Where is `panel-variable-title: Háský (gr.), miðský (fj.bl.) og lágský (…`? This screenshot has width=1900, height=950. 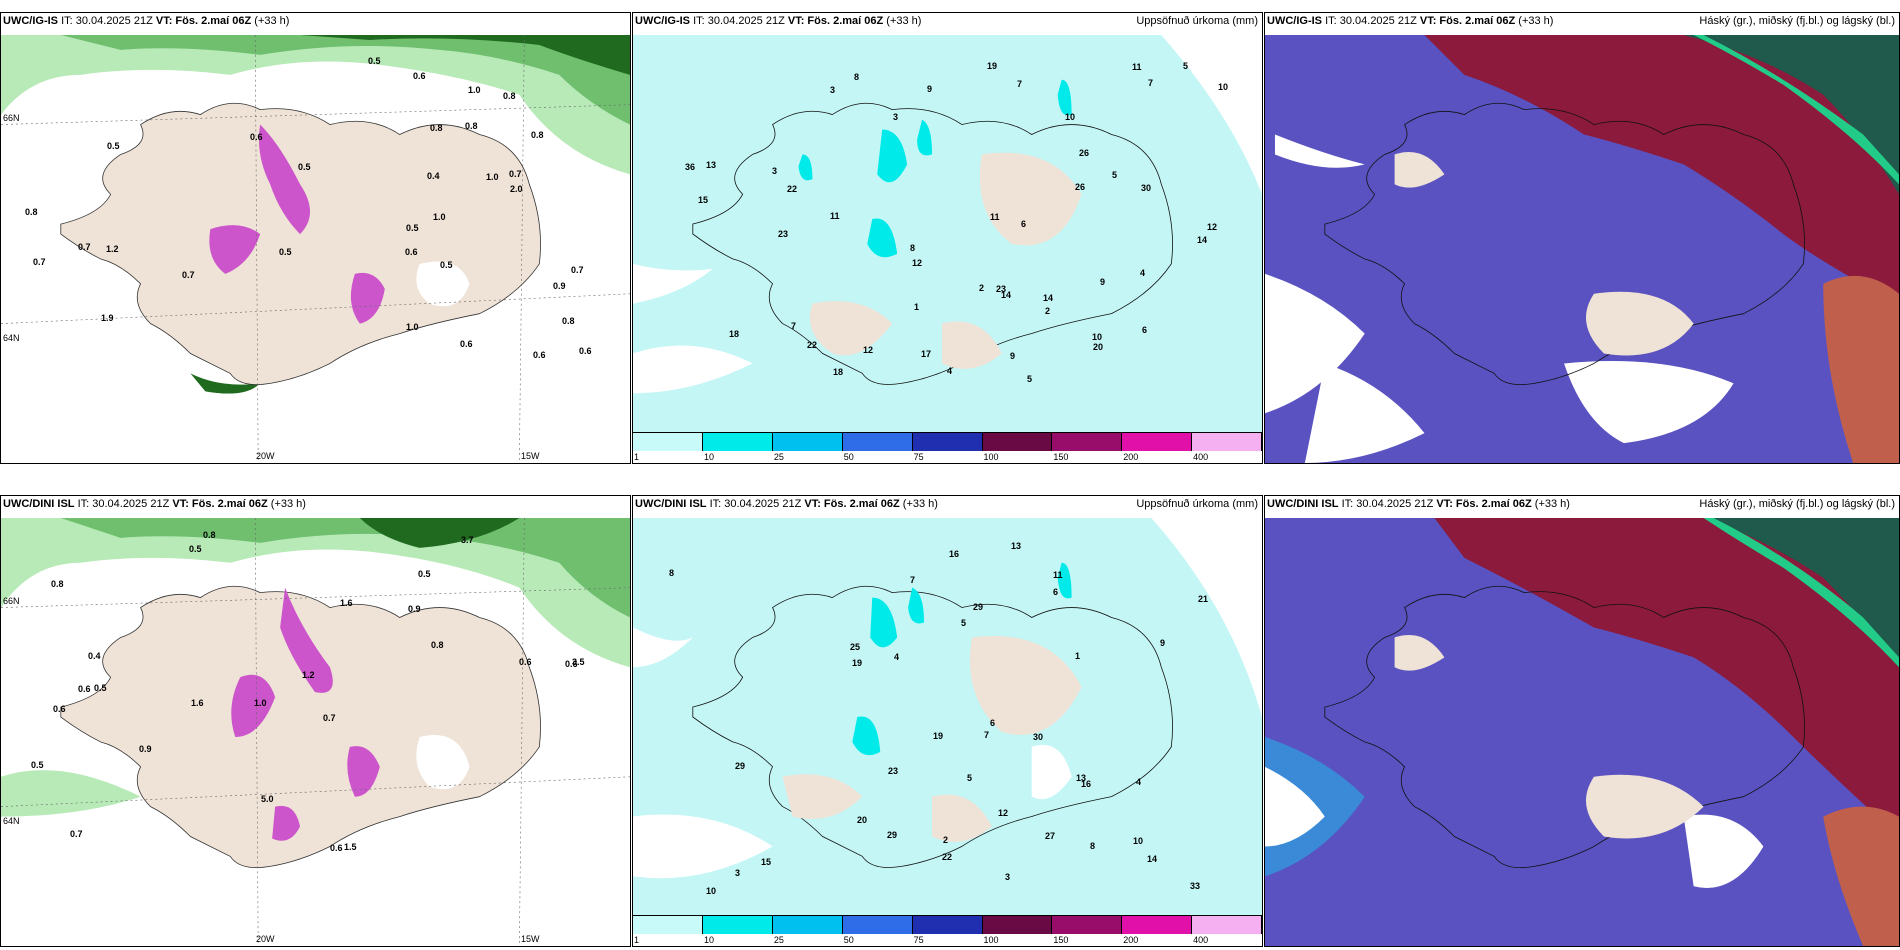
panel-variable-title: Háský (gr.), miðský (fj.bl.) og lágský (… is located at coordinates (1797, 21).